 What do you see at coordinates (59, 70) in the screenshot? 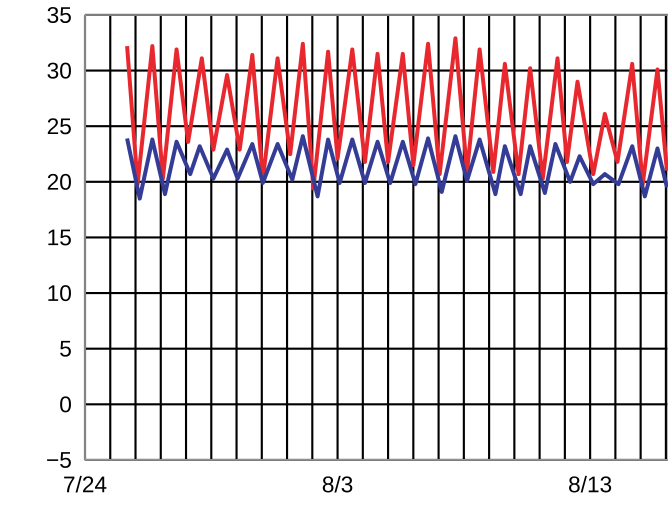
I see `y-tick-label: 30` at bounding box center [59, 70].